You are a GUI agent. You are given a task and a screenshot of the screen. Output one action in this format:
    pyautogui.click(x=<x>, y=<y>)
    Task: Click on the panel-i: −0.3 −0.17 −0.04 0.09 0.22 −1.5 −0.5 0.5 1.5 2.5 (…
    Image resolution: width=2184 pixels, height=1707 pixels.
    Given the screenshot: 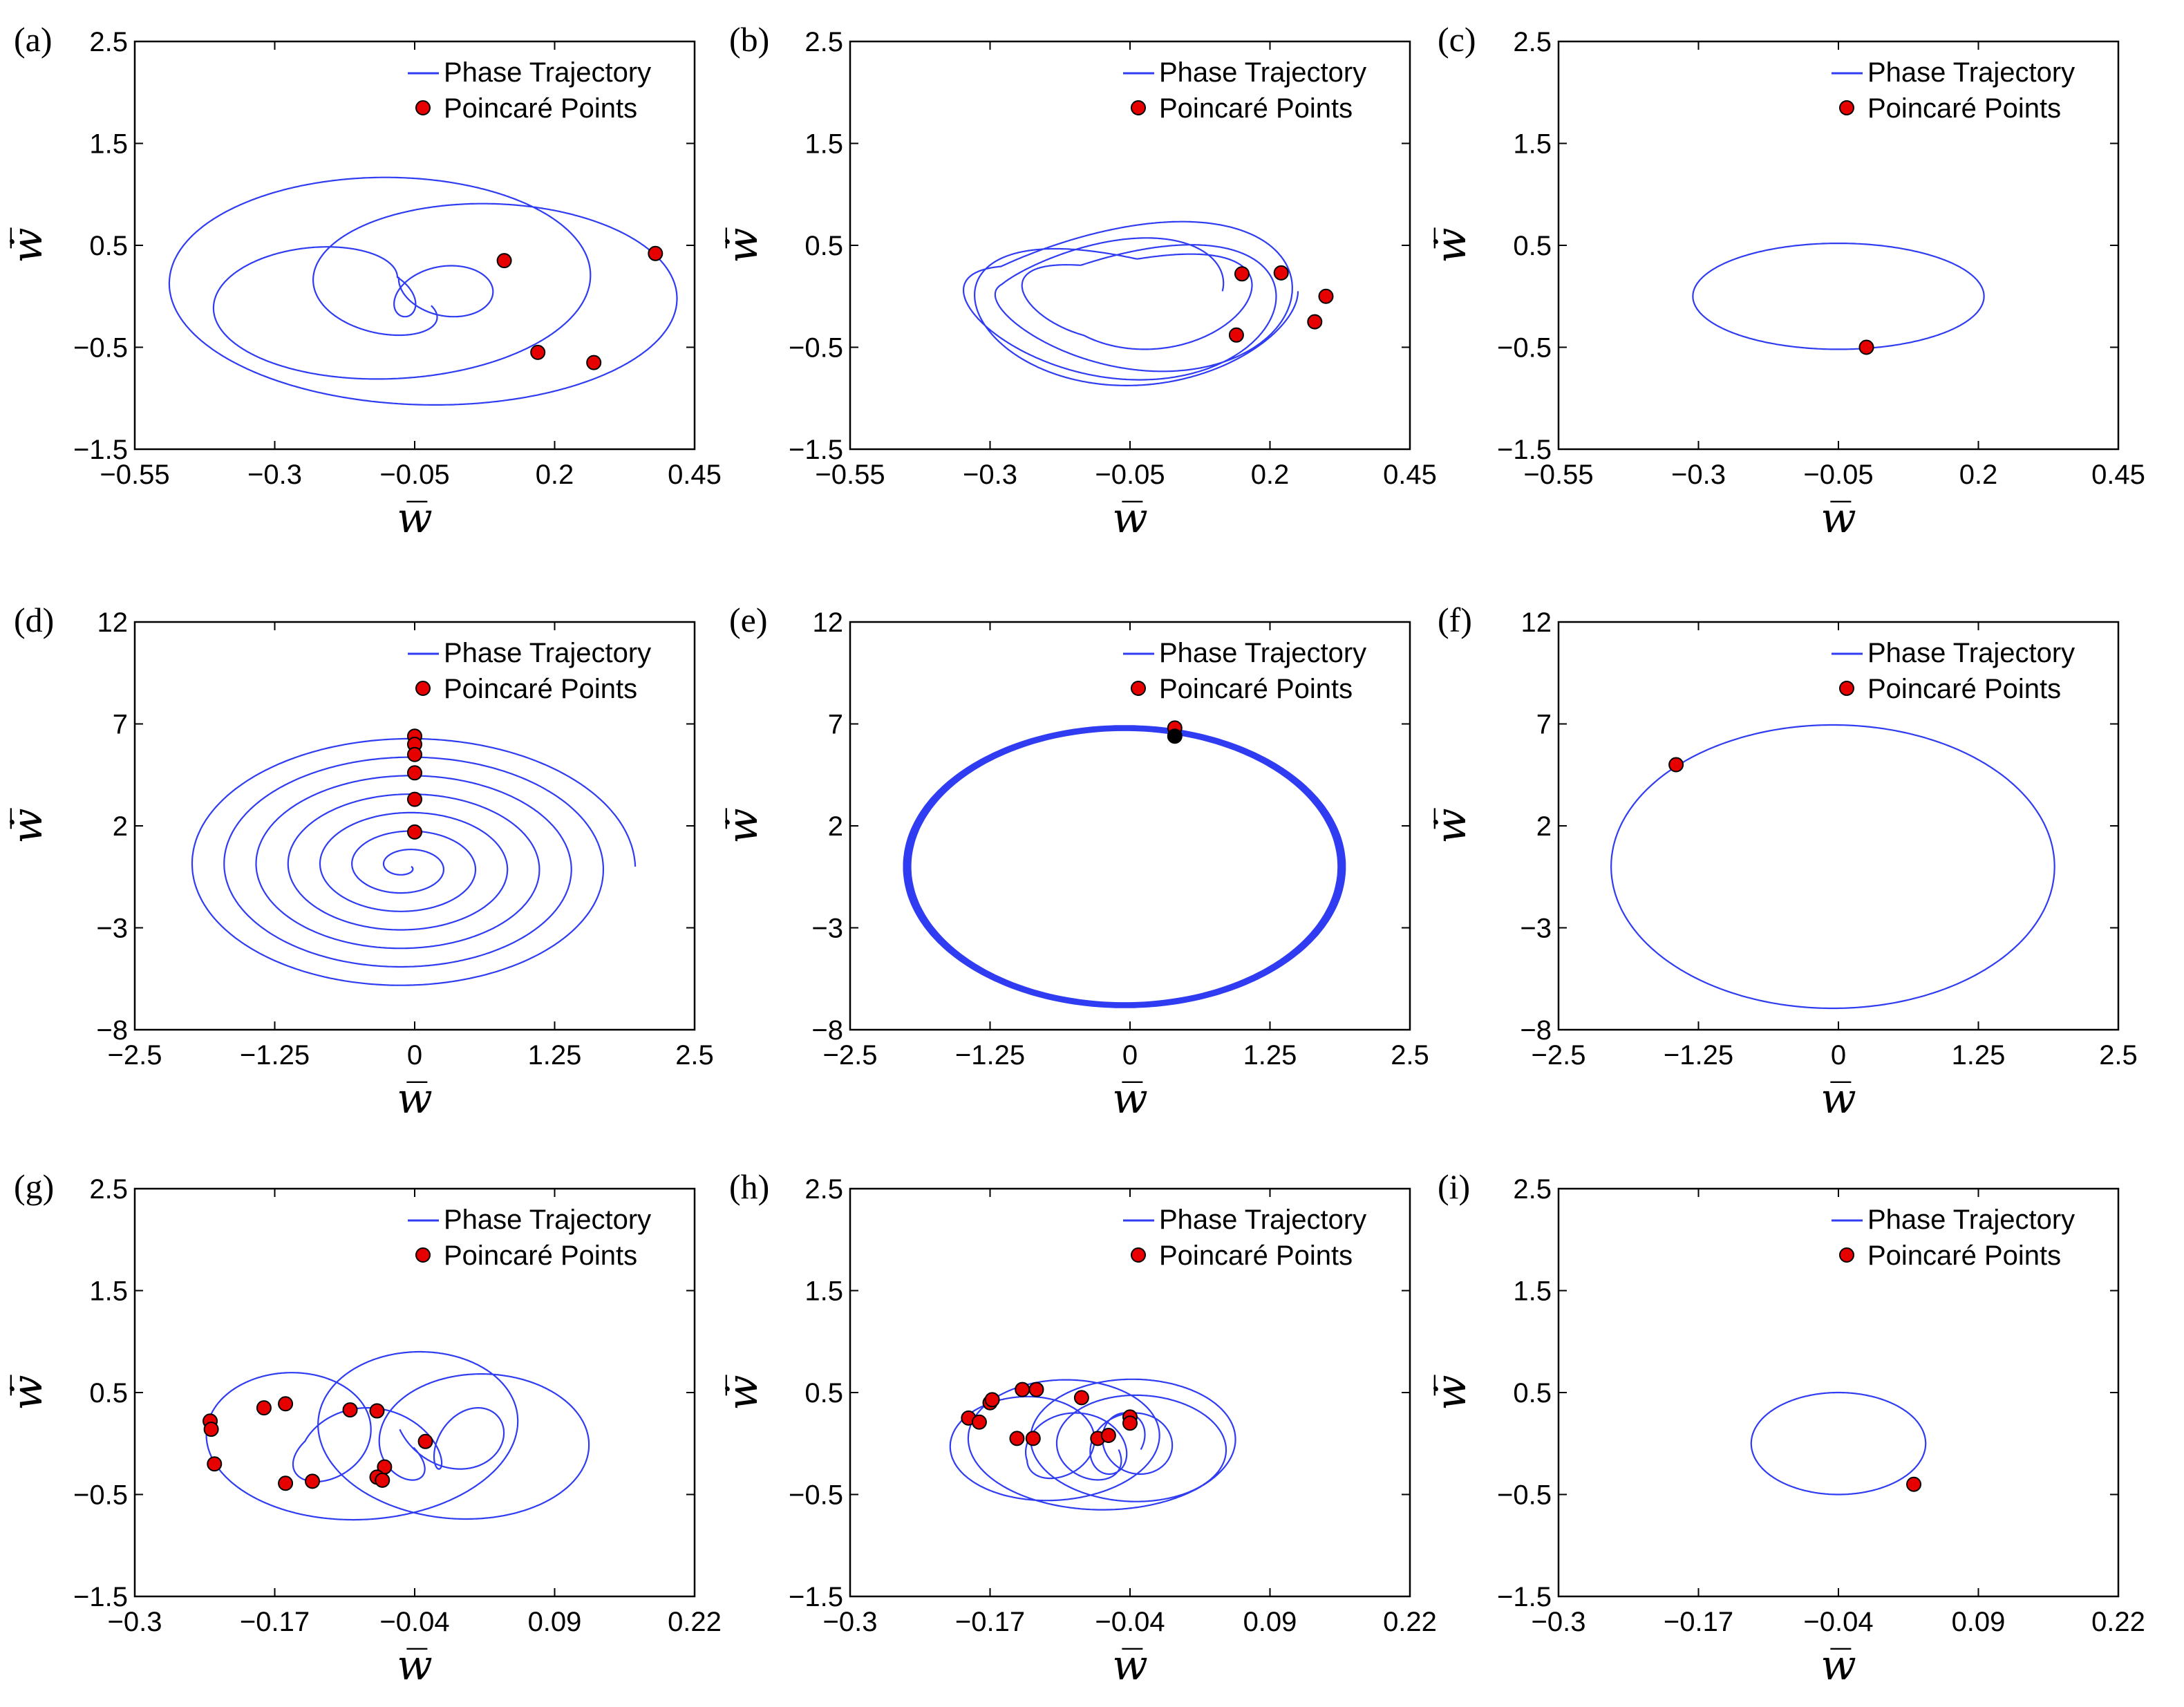 What is the action you would take?
    pyautogui.click(x=1786, y=1428)
    